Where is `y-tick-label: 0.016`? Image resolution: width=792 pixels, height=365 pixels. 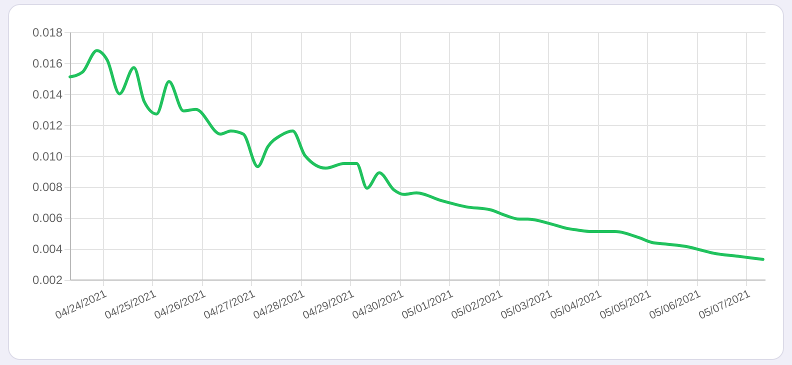 y-tick-label: 0.016 is located at coordinates (47, 63).